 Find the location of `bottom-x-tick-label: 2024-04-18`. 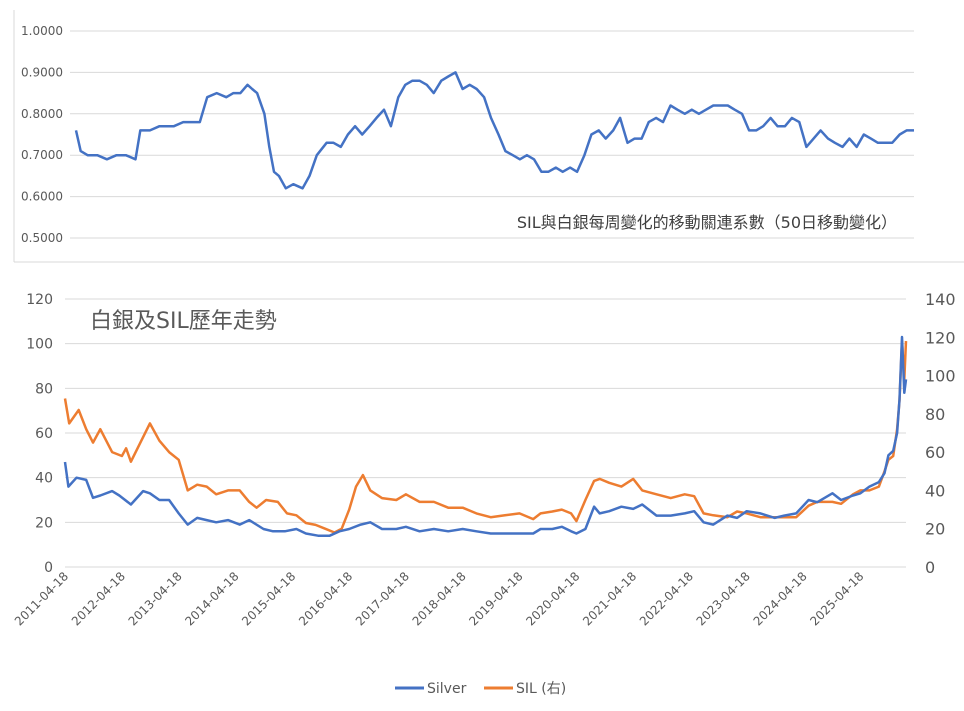

bottom-x-tick-label: 2024-04-18 is located at coordinates (780, 598).